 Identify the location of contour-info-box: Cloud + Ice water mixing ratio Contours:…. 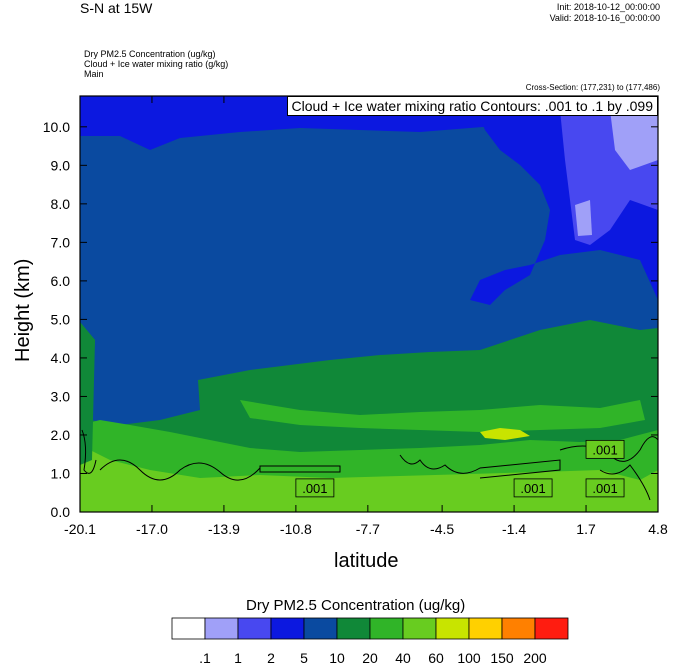
(472, 106).